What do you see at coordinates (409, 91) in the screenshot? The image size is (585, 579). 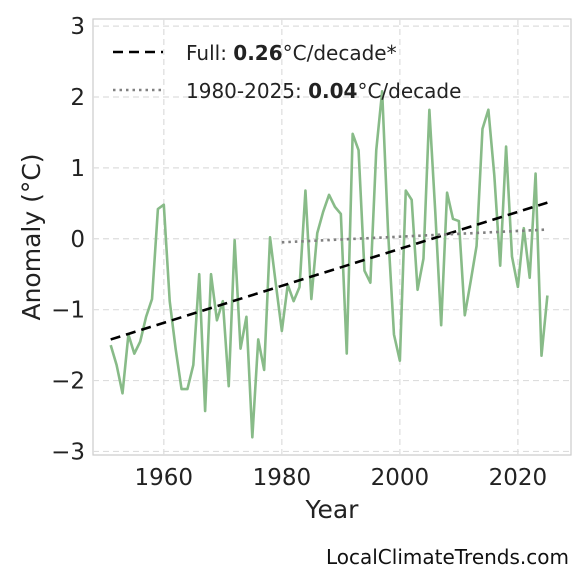 I see `legend-recent-suffix: °C/decade` at bounding box center [409, 91].